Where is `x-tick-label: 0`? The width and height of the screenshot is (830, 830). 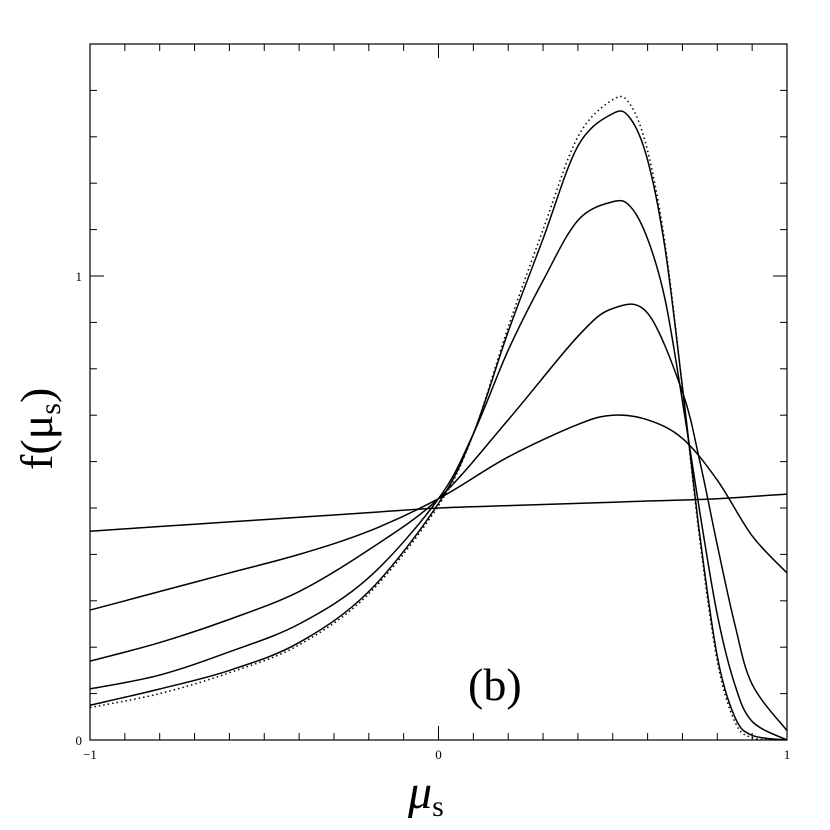
x-tick-label: 0 is located at coordinates (438, 754).